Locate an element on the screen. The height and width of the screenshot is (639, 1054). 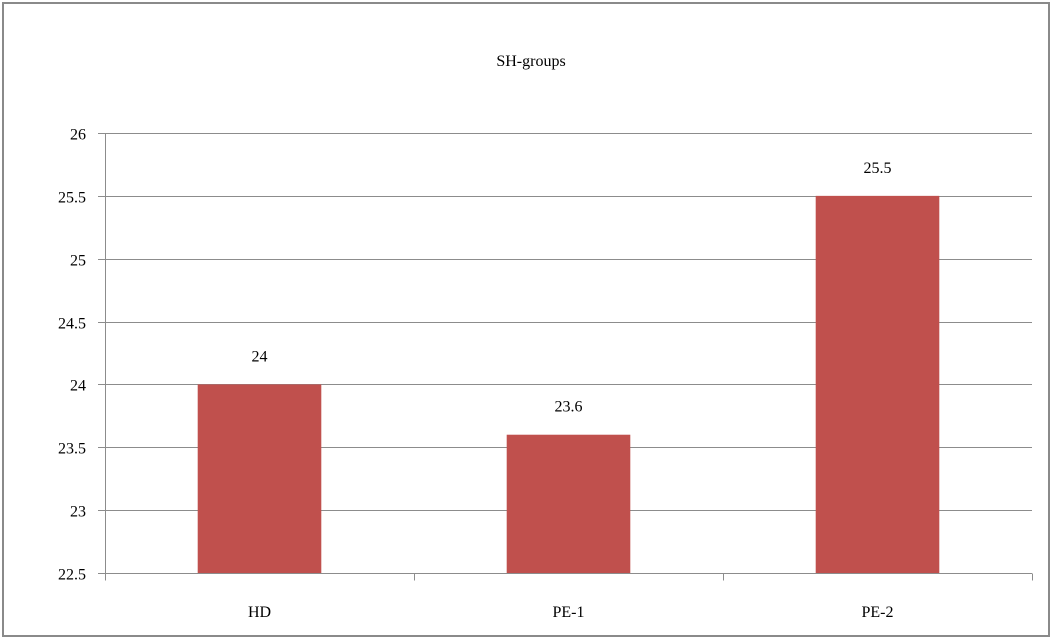
y-tick-label: 25.5 is located at coordinates (72, 198).